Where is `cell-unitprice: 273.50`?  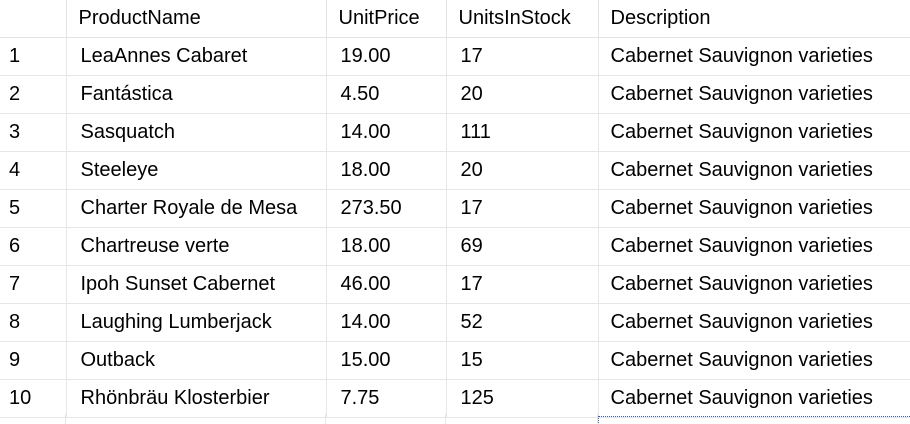
cell-unitprice: 273.50 is located at coordinates (386, 208).